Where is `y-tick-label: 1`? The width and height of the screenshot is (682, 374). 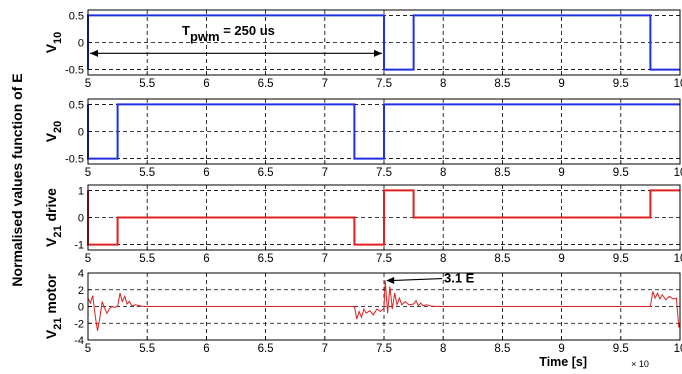
y-tick-label: 1 is located at coordinates (81, 191).